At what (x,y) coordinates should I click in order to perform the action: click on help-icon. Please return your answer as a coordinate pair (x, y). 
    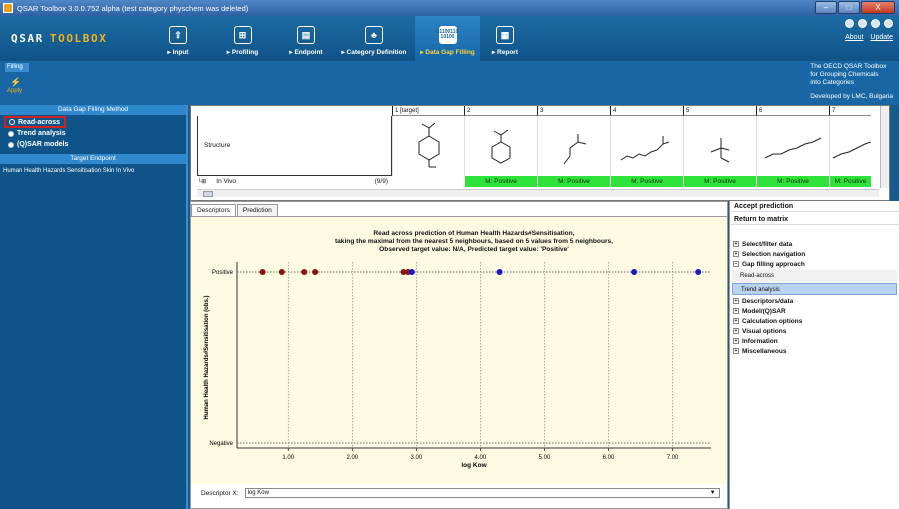
    Looking at the image, I should click on (849, 23).